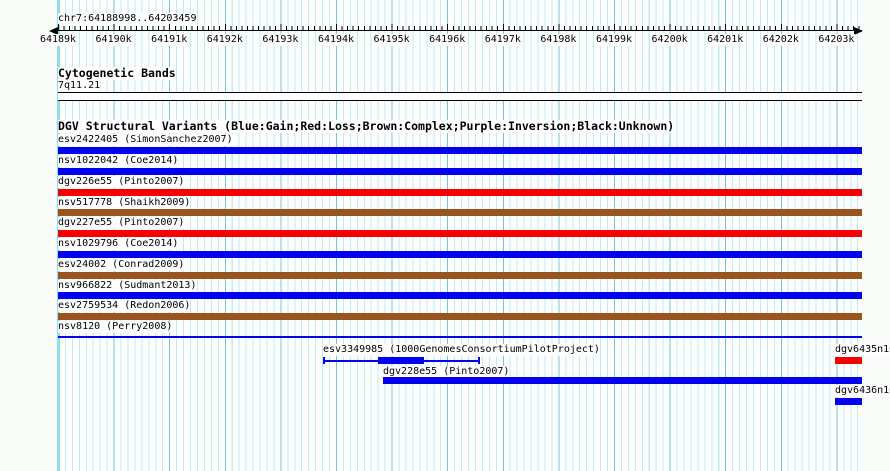  I want to click on ruler-line, so click(460, 30).